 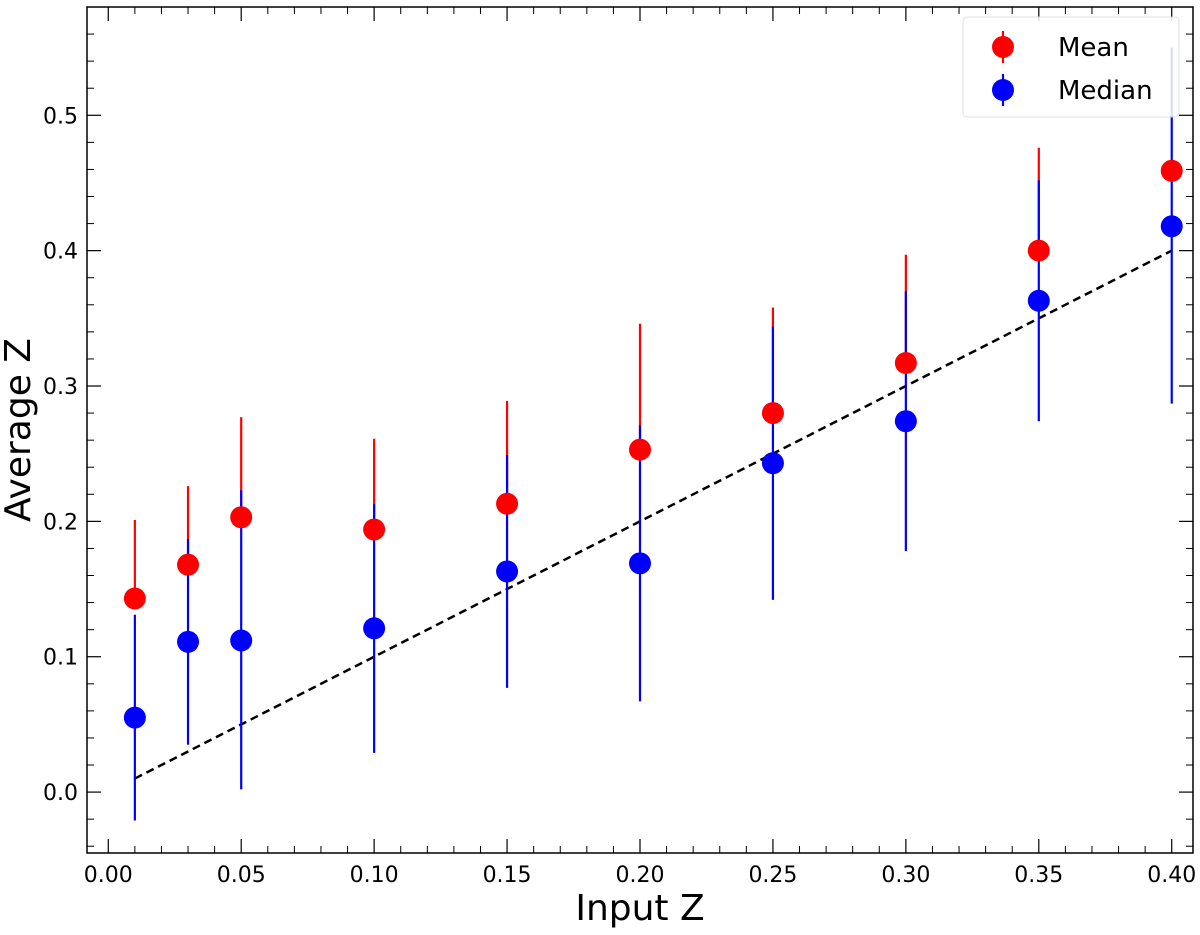 What do you see at coordinates (772, 875) in the screenshot?
I see `x-tick-label: 0.25` at bounding box center [772, 875].